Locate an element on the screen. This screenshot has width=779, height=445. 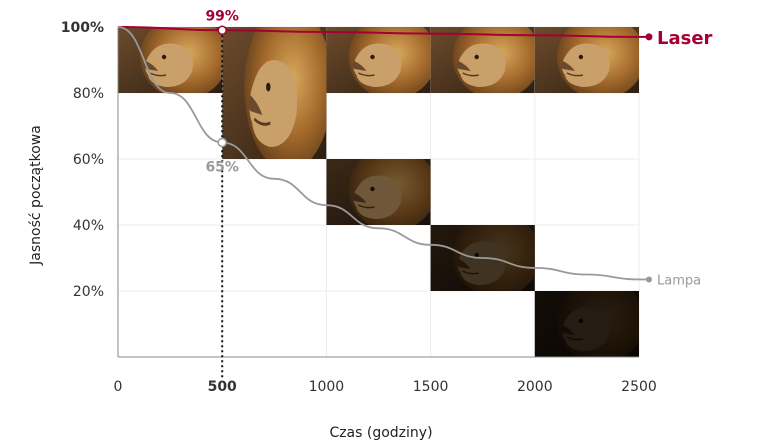
annotation-label: 99% is located at coordinates (222, 16).